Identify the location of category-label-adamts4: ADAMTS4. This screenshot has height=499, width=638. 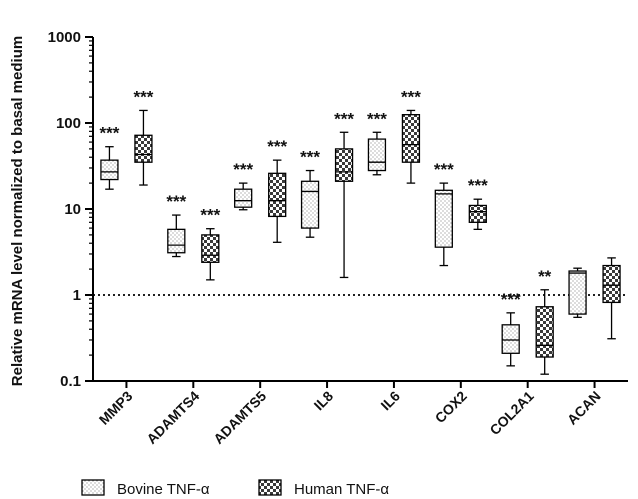
(172, 417).